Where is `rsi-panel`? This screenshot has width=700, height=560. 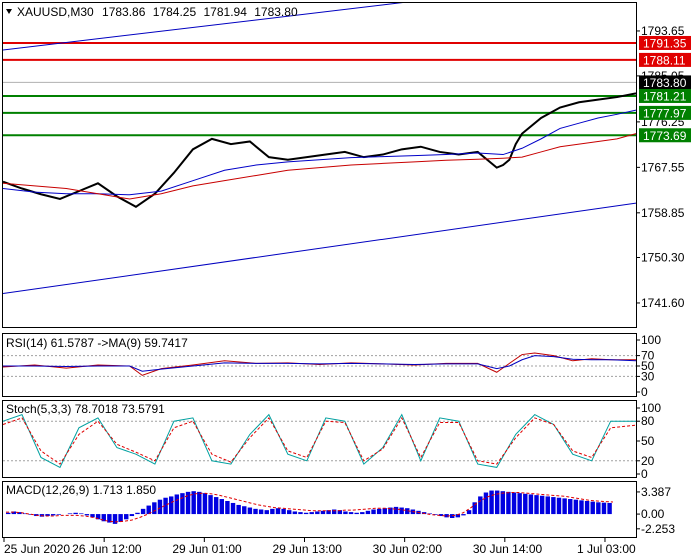
rsi-panel is located at coordinates (319, 365).